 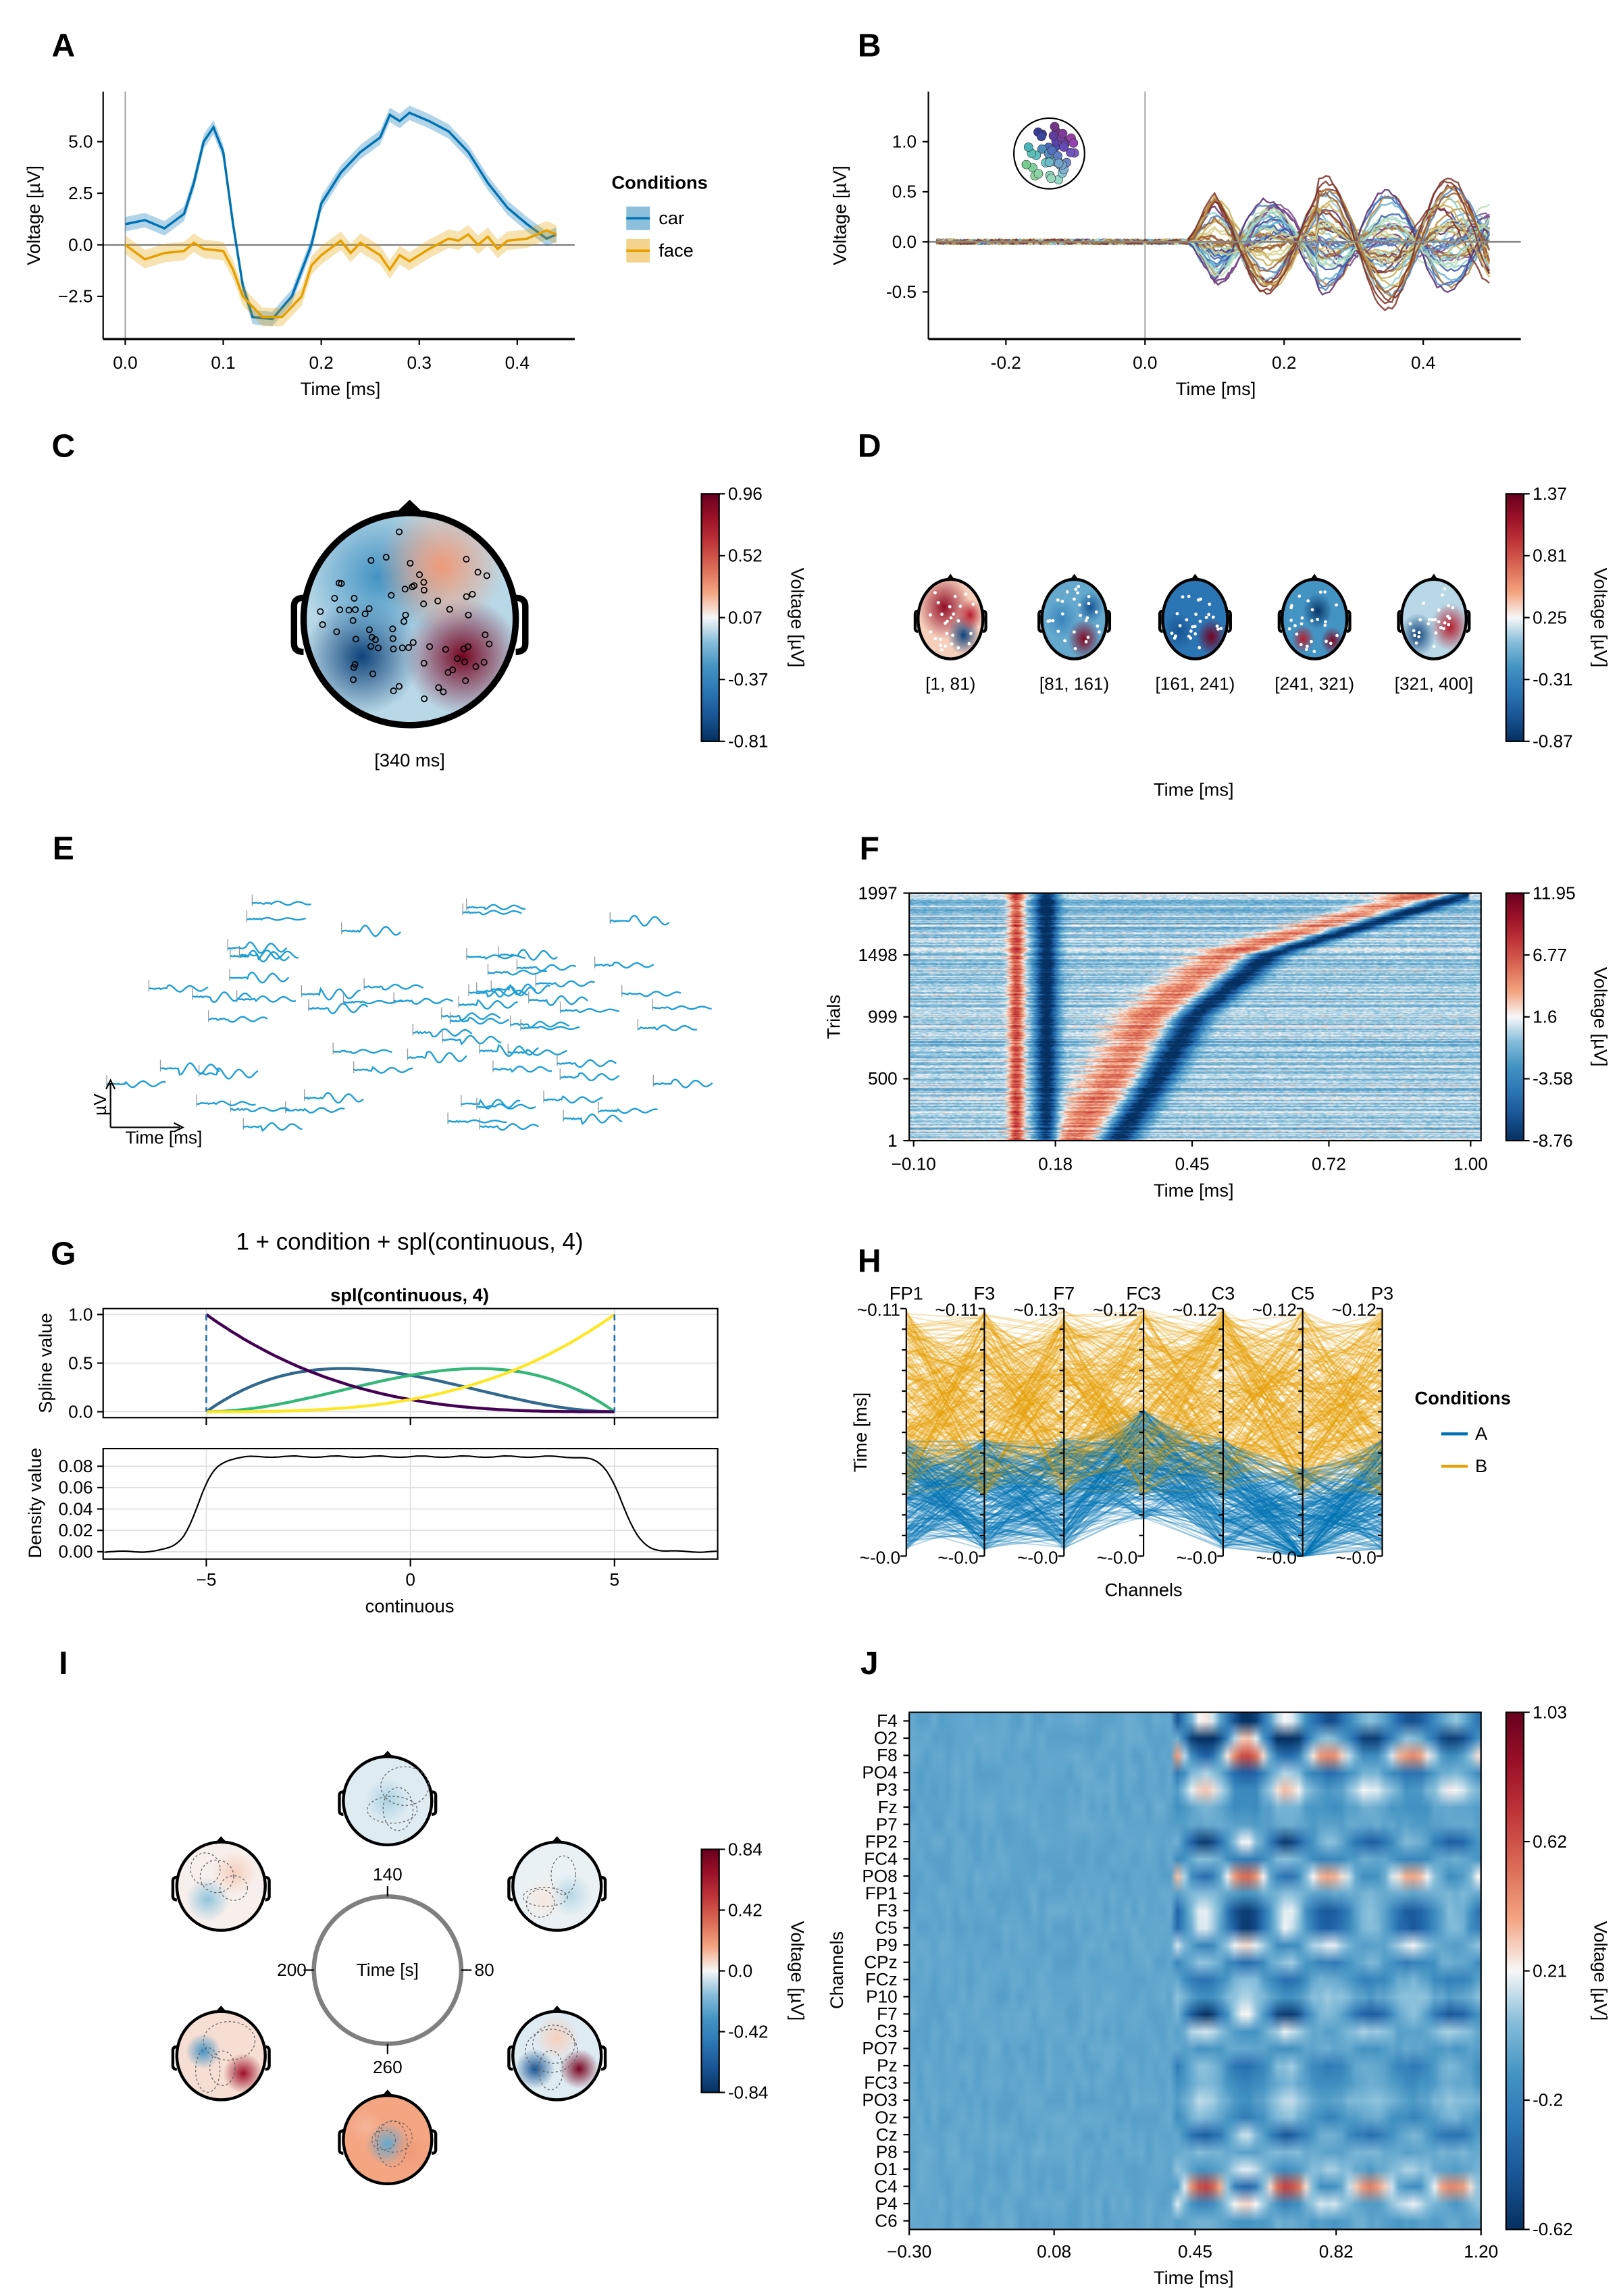 What do you see at coordinates (1601, 1971) in the screenshot?
I see `colorbar-title: Voltage [µV]` at bounding box center [1601, 1971].